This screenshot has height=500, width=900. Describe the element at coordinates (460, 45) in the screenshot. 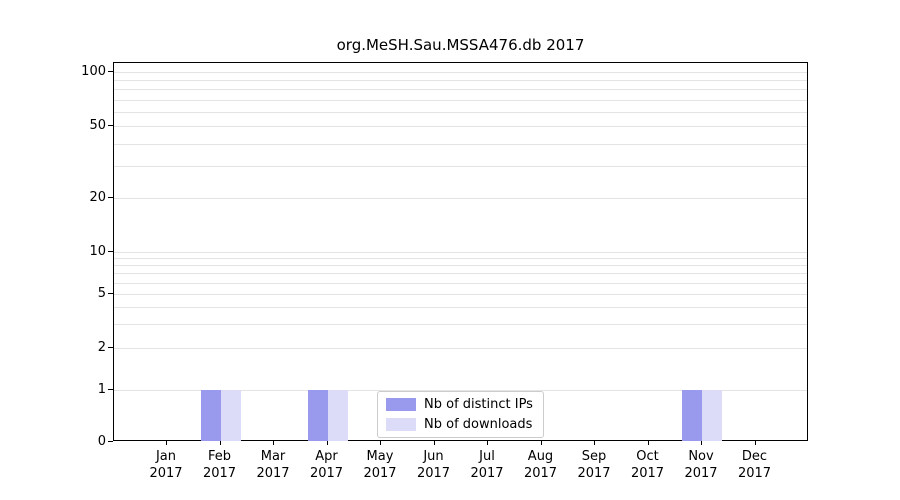

I see `chart-title: org.MeSH.Sau.MSSA476.db 2017` at that location.